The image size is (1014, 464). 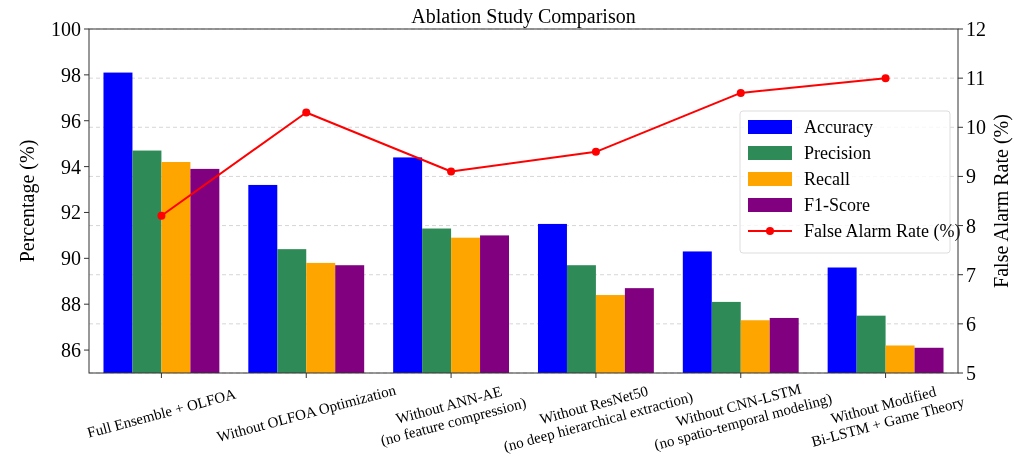 What do you see at coordinates (523, 16) in the screenshot?
I see `chart-title: Ablation Study Comparison` at bounding box center [523, 16].